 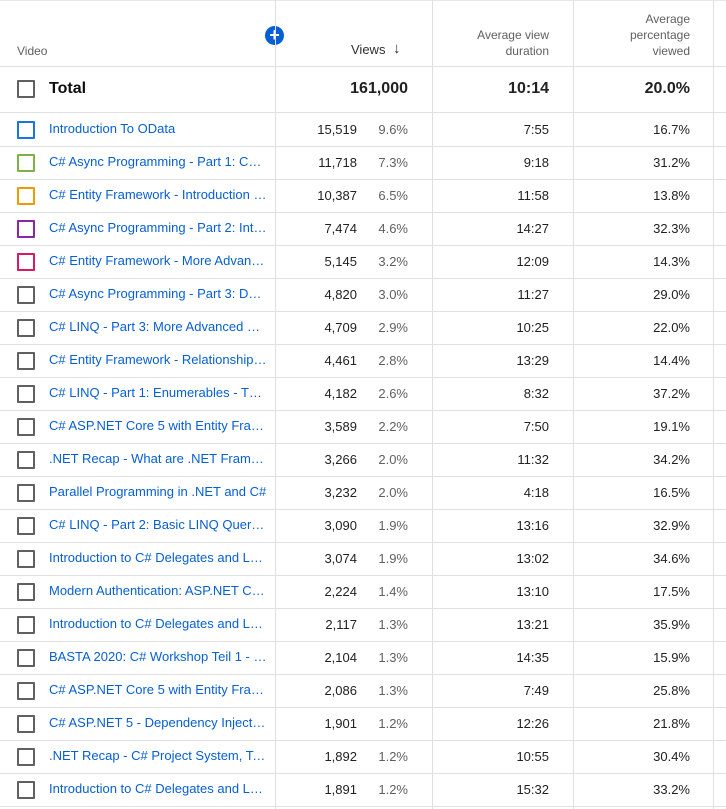 I want to click on column-header-views: Views, so click(x=368, y=49).